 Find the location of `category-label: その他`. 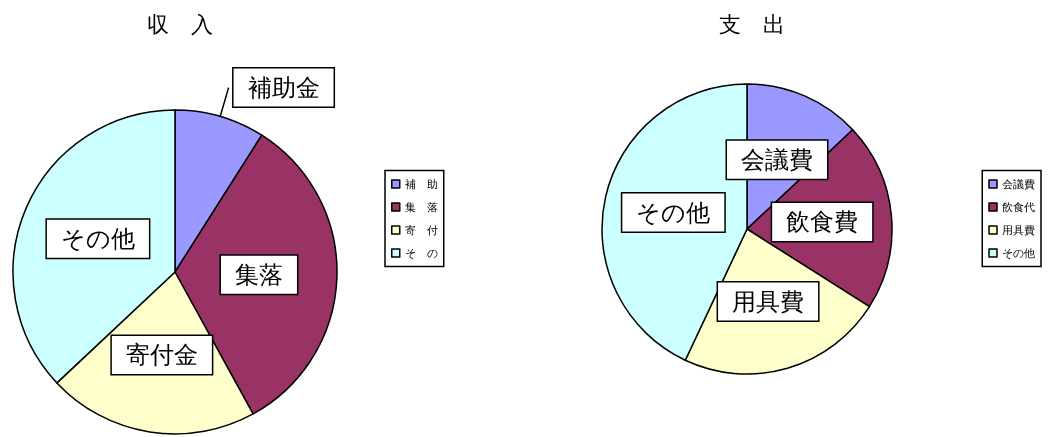

category-label: その他 is located at coordinates (97, 238).